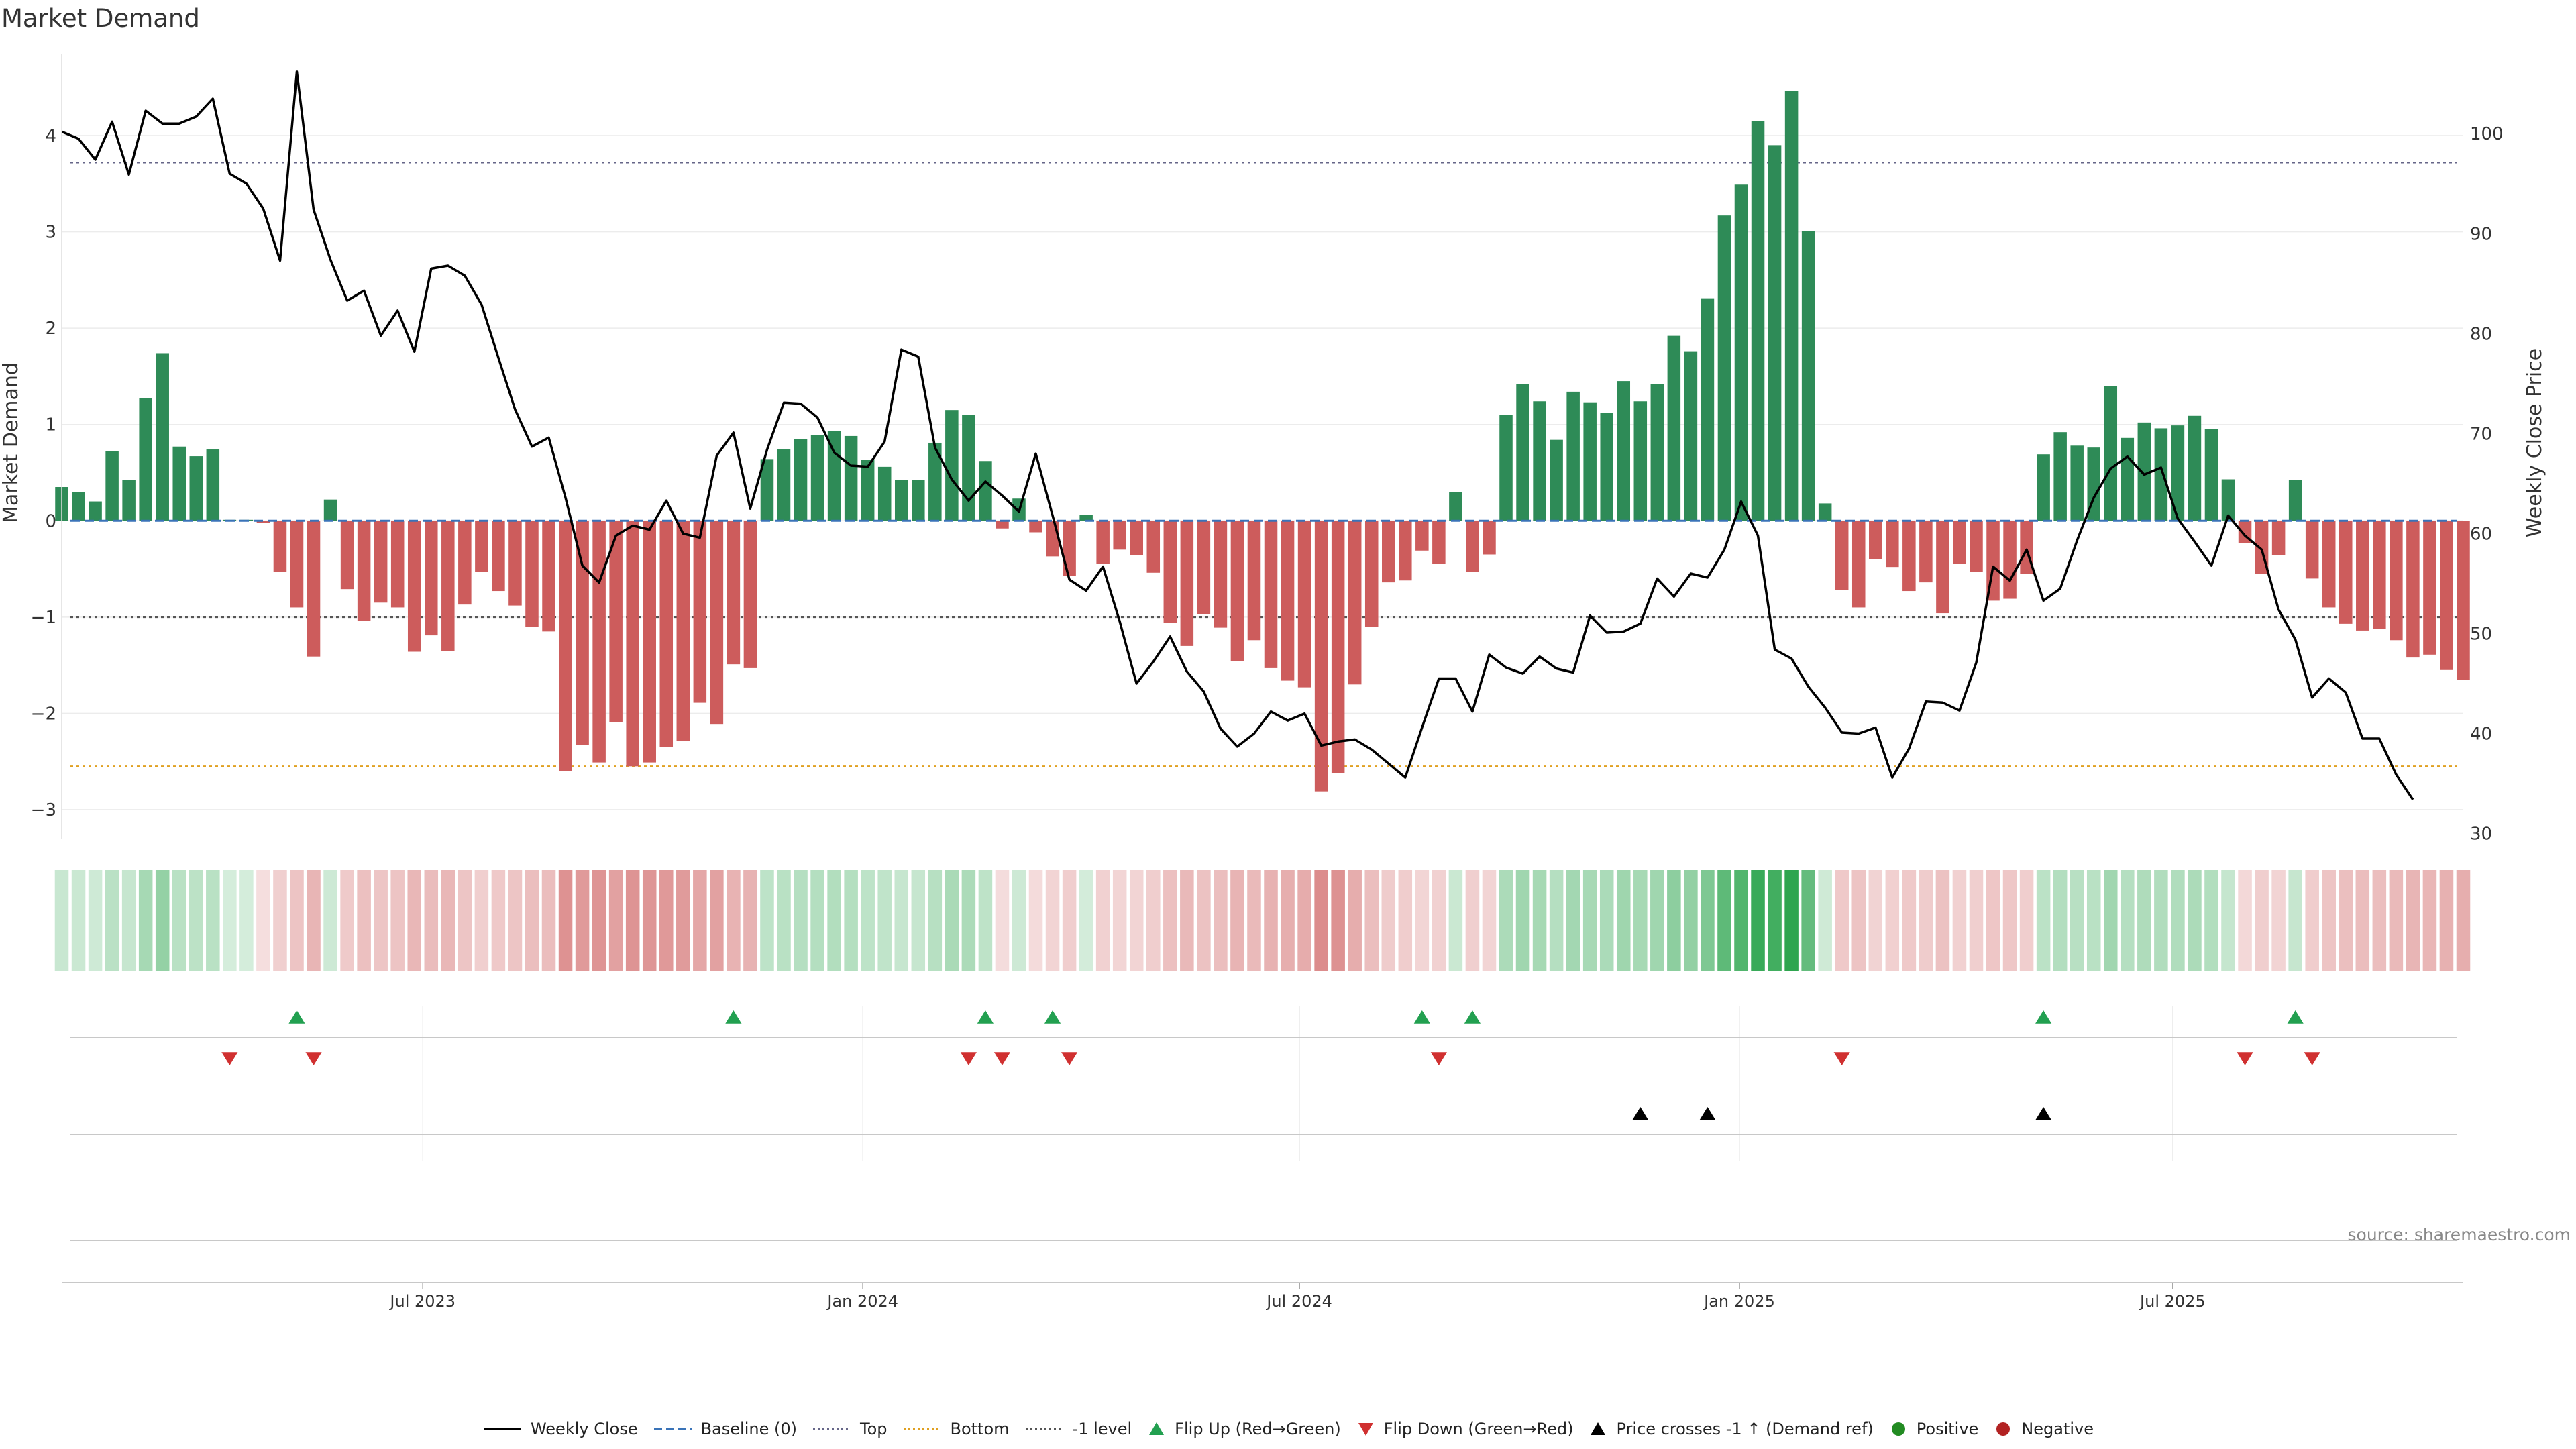 The image size is (2576, 1449). I want to click on y-tick-label-right: 30, so click(2481, 834).